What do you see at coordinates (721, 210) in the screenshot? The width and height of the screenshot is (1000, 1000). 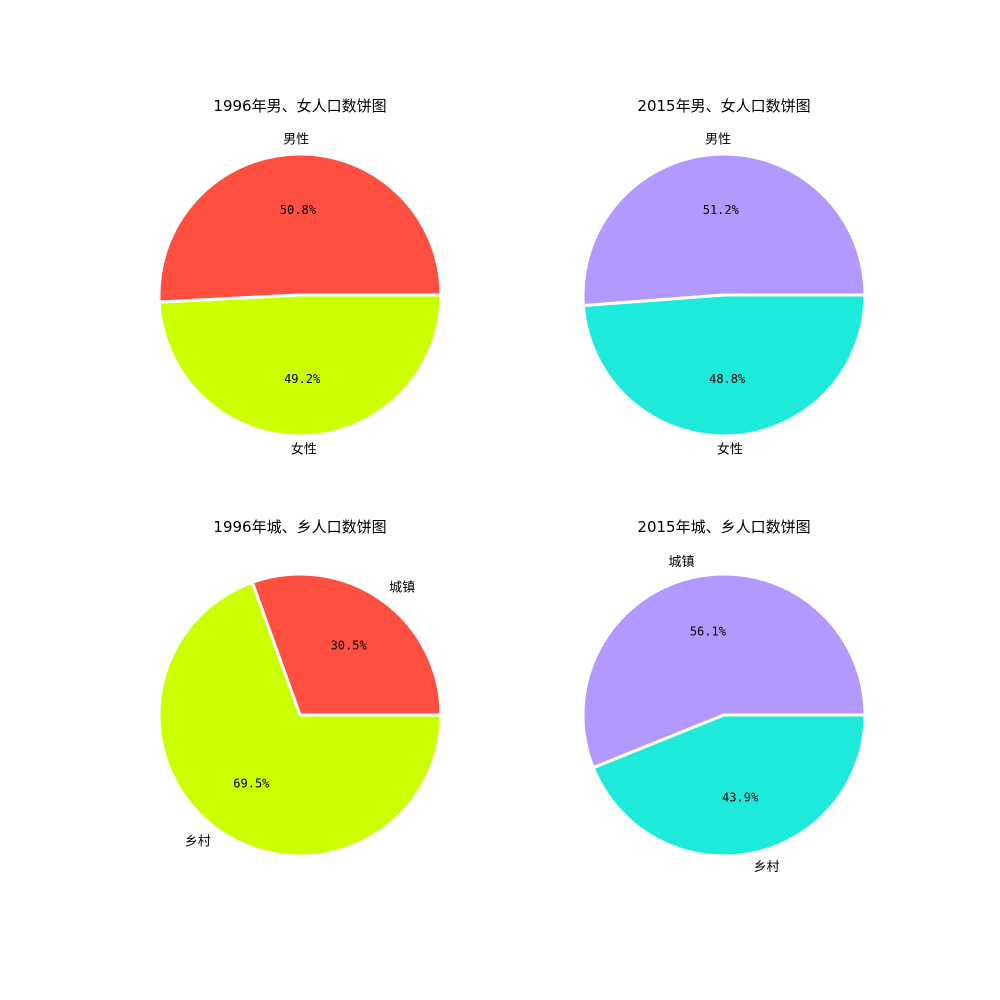 I see `slice-percent-label: 51.2%` at bounding box center [721, 210].